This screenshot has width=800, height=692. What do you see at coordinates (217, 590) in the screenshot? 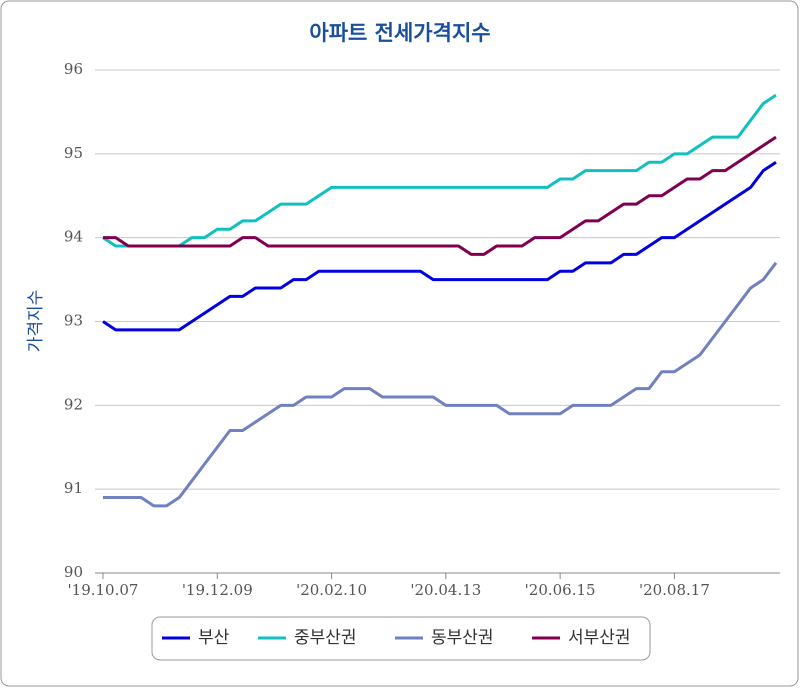
I see `x-tick-label: '19.12.09` at bounding box center [217, 590].